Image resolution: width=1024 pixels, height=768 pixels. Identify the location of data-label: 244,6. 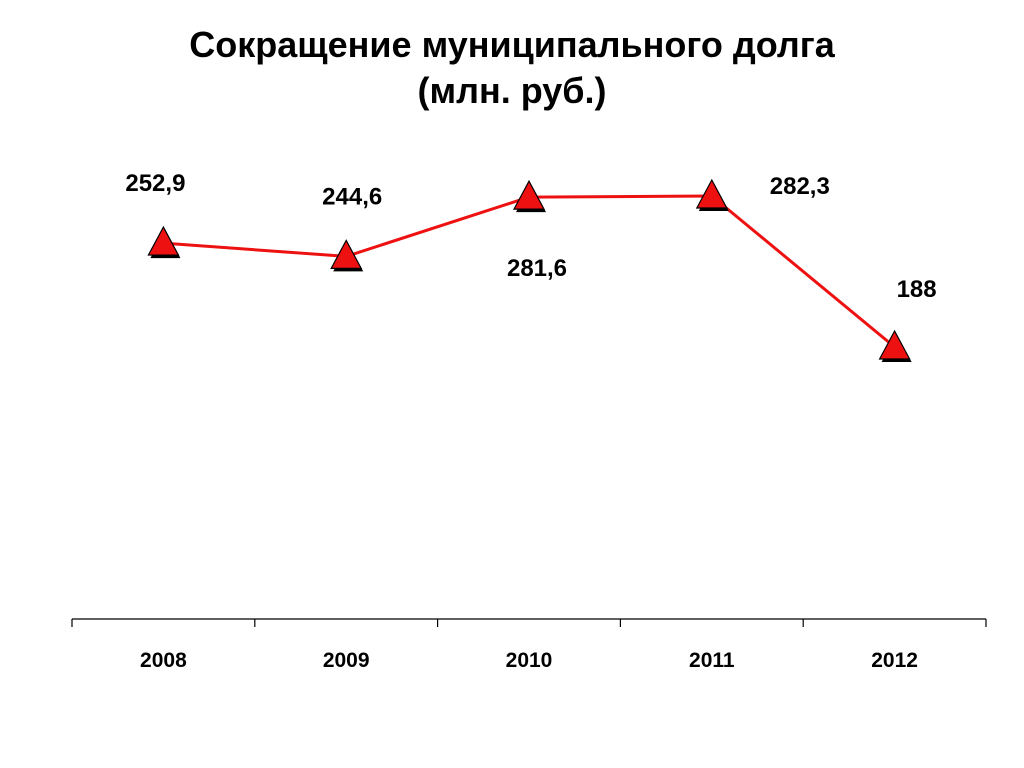
(352, 196).